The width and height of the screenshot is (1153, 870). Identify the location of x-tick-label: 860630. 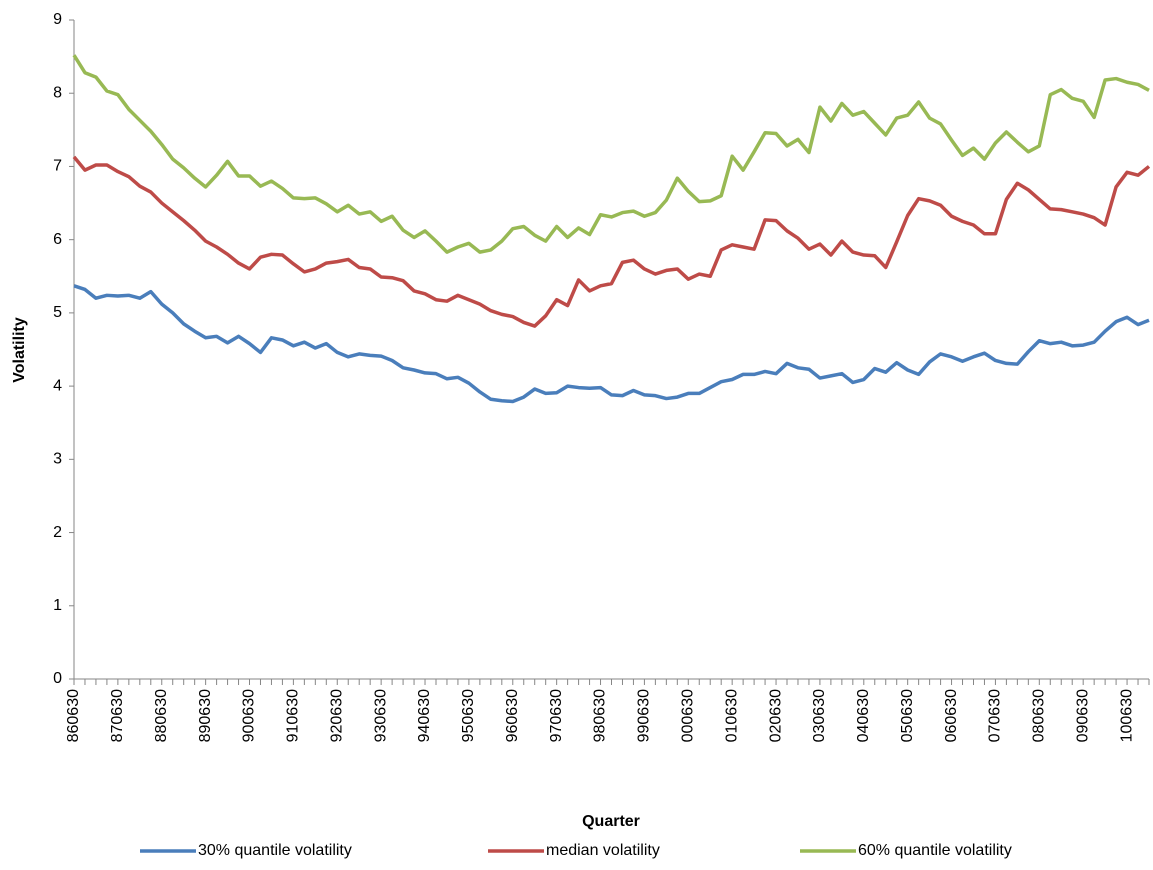
(73, 715).